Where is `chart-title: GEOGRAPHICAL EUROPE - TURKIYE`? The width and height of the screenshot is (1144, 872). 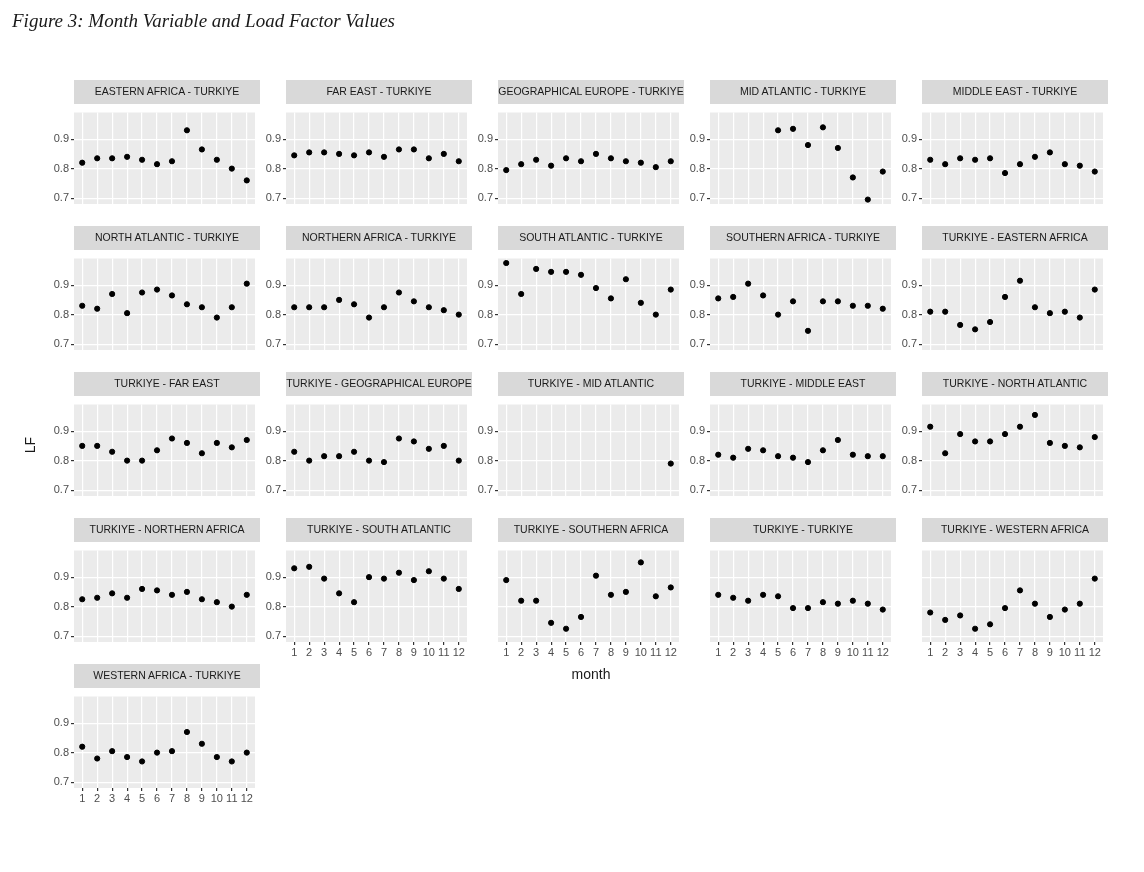 chart-title: GEOGRAPHICAL EUROPE - TURKIYE is located at coordinates (591, 92).